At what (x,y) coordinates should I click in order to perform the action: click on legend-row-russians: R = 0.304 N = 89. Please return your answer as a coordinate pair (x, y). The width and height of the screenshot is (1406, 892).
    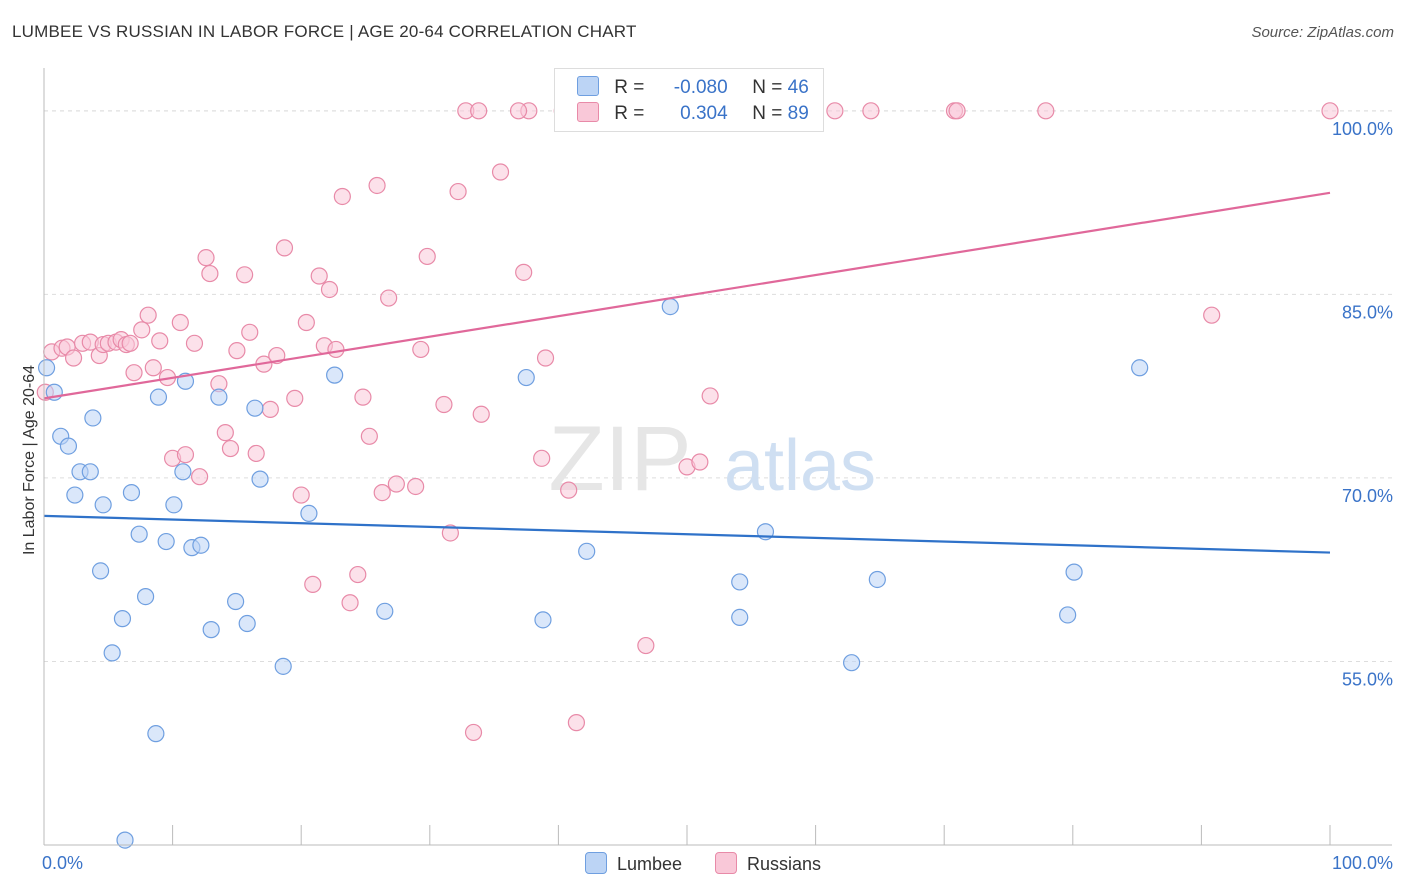
    Looking at the image, I should click on (693, 114).